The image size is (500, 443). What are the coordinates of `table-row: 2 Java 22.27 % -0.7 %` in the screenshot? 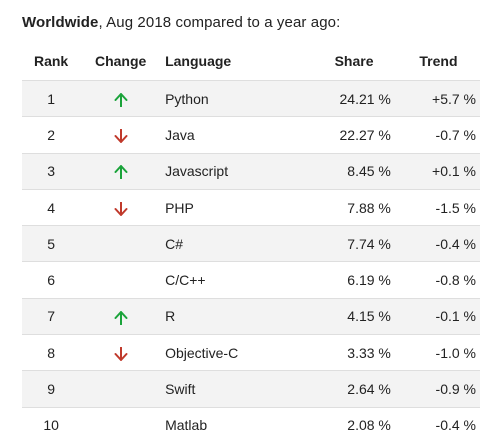 It's located at (251, 135).